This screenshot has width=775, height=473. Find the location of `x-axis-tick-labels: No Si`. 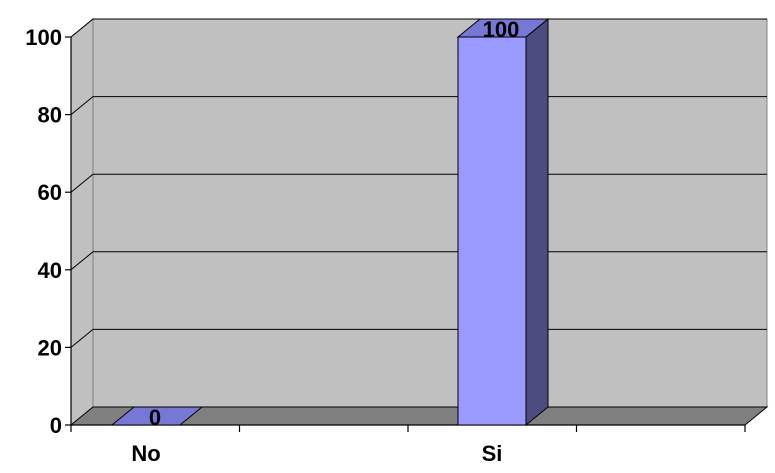

x-axis-tick-labels: No Si is located at coordinates (316, 453).